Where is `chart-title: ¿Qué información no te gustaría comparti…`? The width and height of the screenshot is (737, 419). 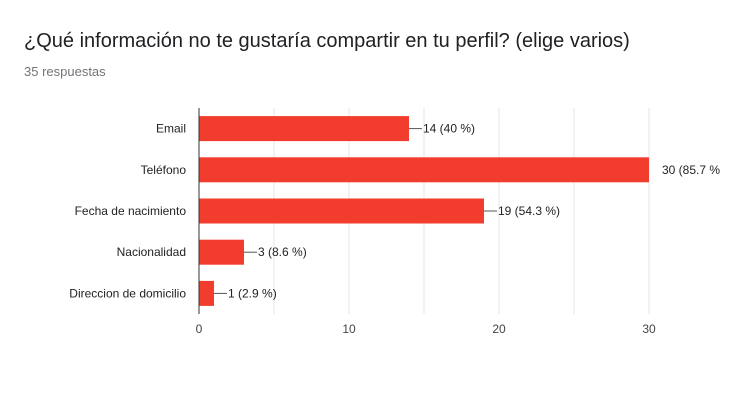 chart-title: ¿Qué información no te gustaría comparti… is located at coordinates (327, 41).